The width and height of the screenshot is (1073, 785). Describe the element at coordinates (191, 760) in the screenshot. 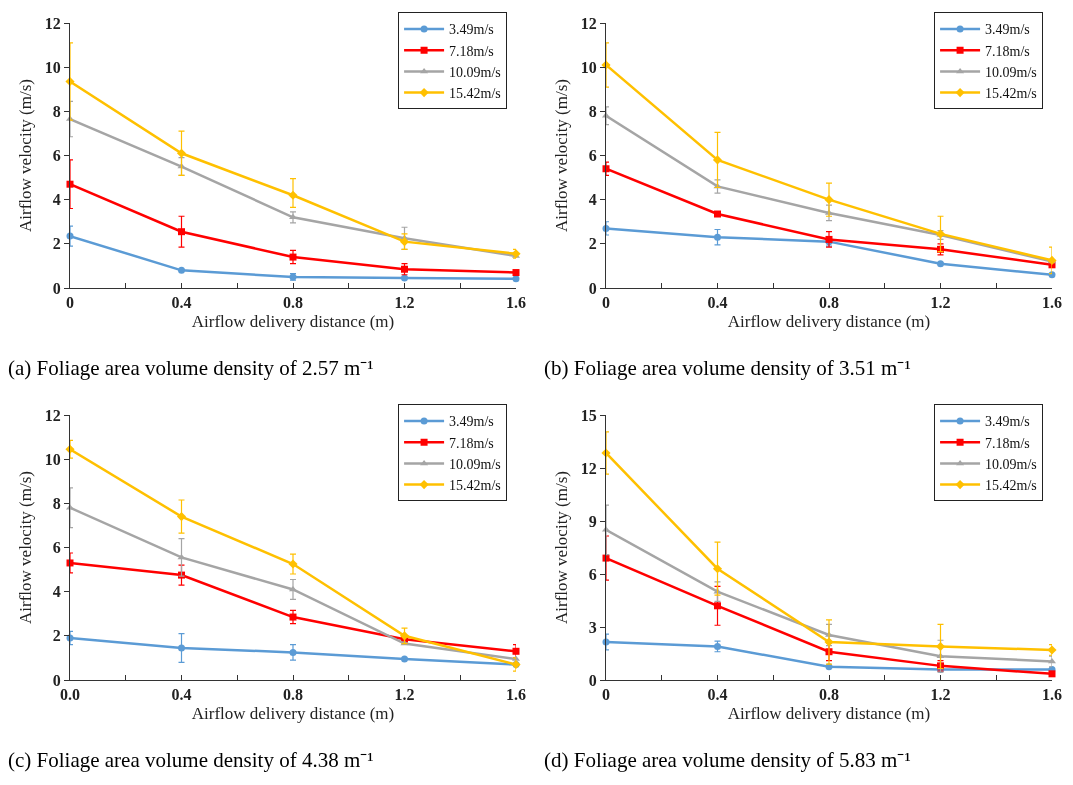

I see `text: (c) Foliage area volume density of 4.38 m⁻¹` at that location.